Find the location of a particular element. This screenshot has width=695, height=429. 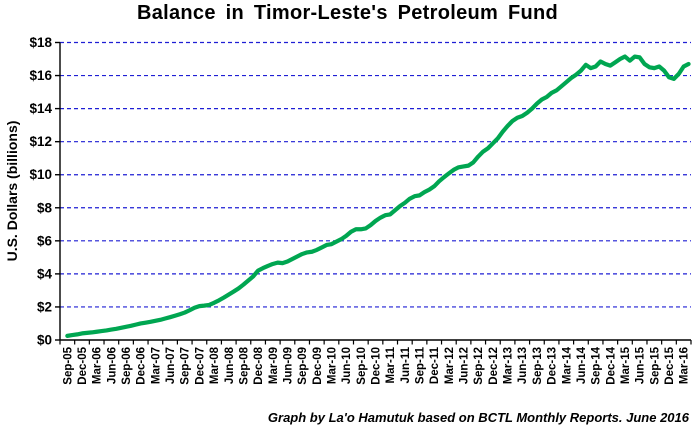

x-tick-label: Sep-14 is located at coordinates (597, 365).